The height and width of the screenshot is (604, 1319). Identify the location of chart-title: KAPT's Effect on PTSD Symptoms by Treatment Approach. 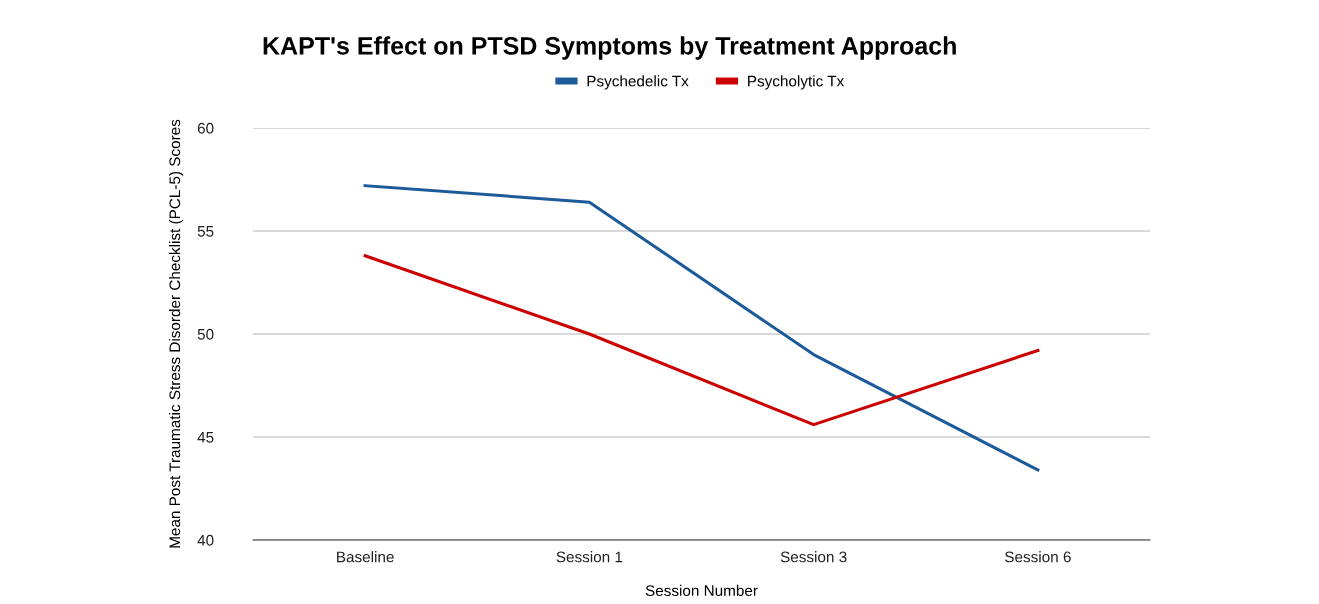
(609, 48).